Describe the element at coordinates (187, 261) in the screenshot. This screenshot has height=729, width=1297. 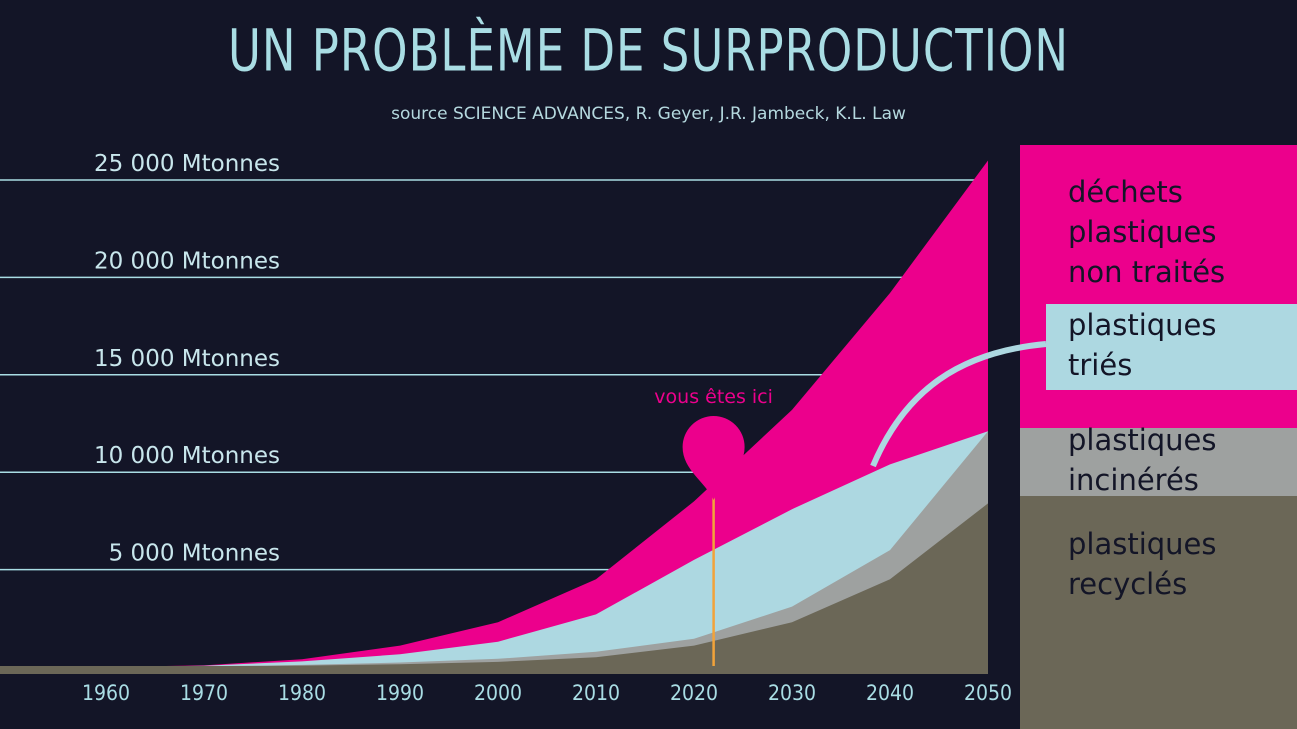
I see `y-tick-label: 20 000 Mtonnes` at that location.